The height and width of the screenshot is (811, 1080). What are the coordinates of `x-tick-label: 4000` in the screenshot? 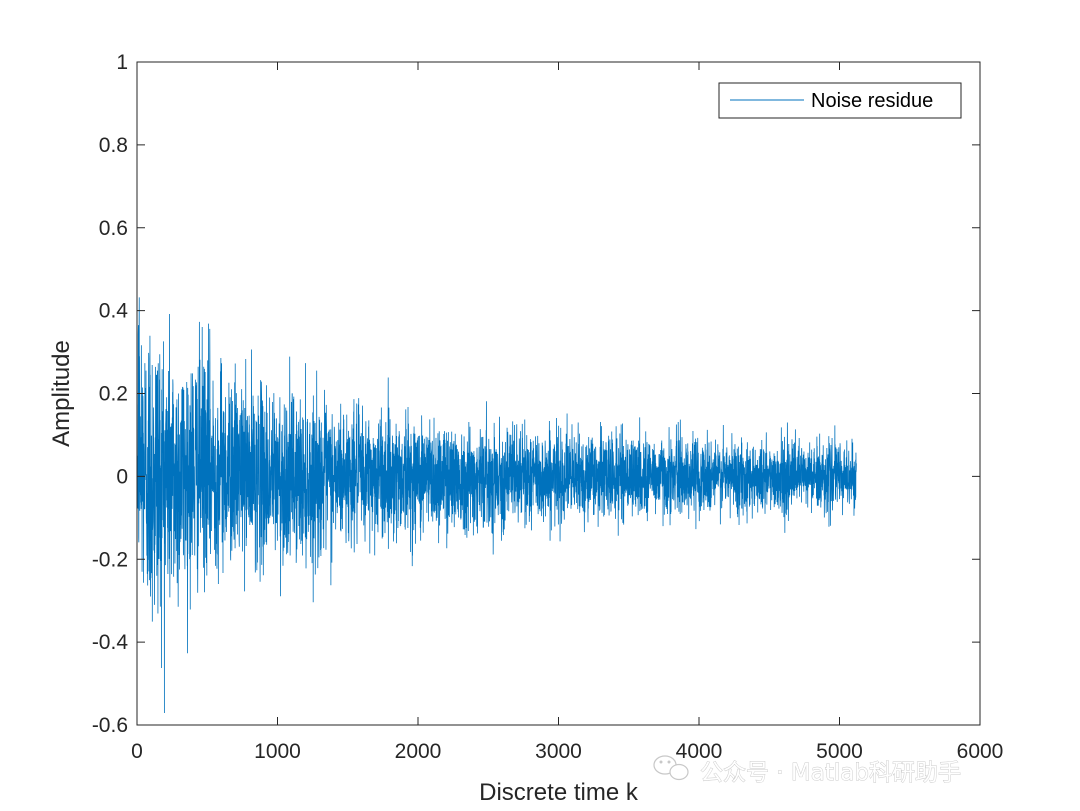 It's located at (699, 751).